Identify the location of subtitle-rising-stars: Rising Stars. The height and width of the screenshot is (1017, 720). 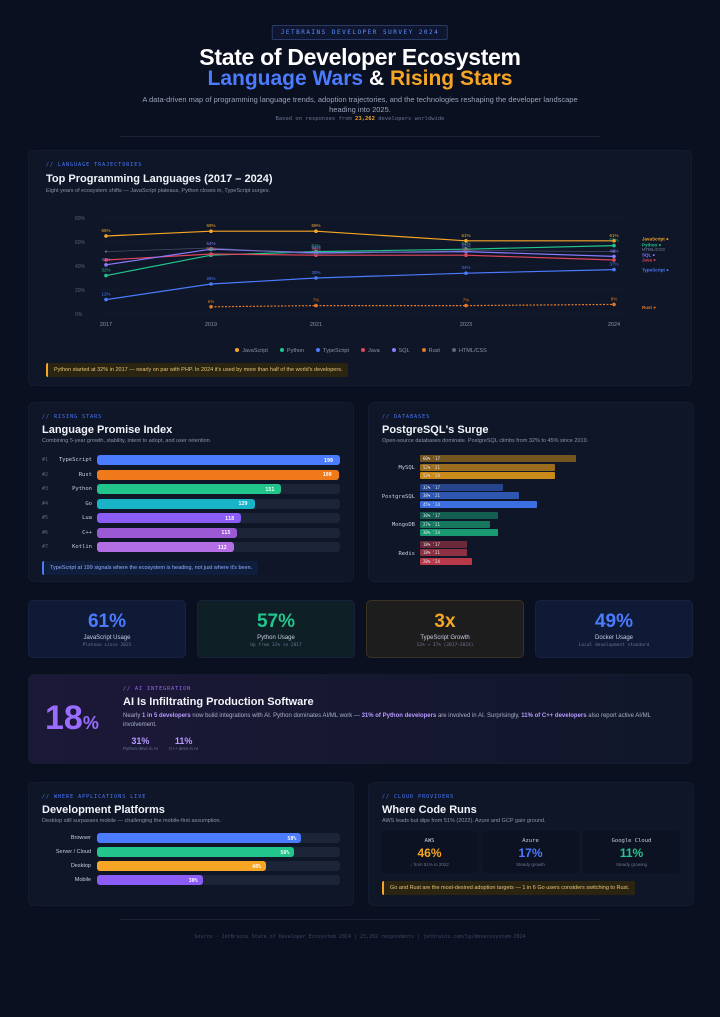
(451, 78).